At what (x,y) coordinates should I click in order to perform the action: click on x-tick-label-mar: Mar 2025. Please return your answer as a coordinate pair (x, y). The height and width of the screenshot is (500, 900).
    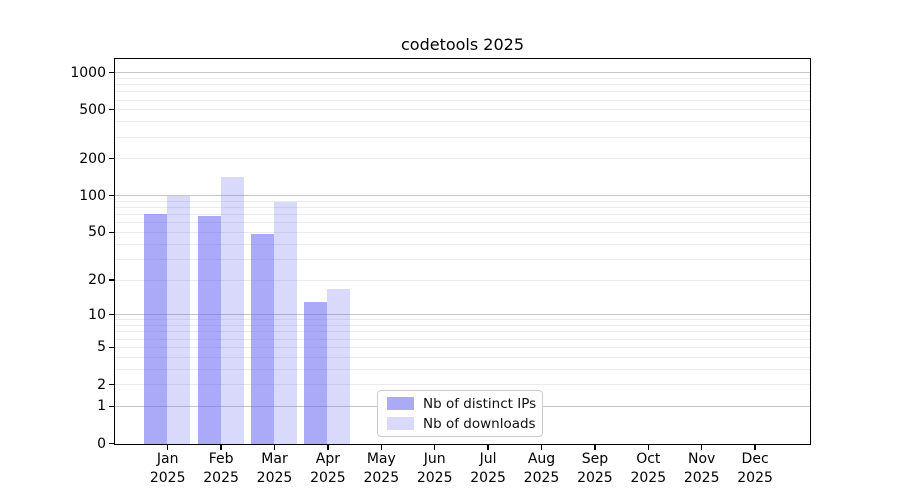
    Looking at the image, I should click on (275, 469).